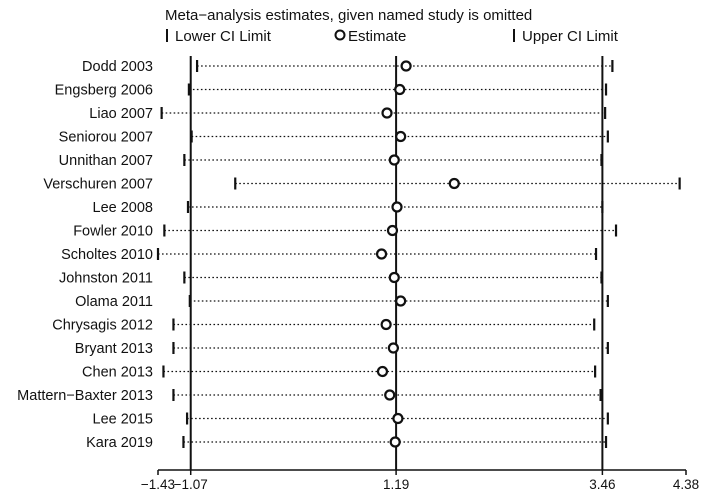  Describe the element at coordinates (340, 35) in the screenshot. I see `legend-estimate-marker` at that location.